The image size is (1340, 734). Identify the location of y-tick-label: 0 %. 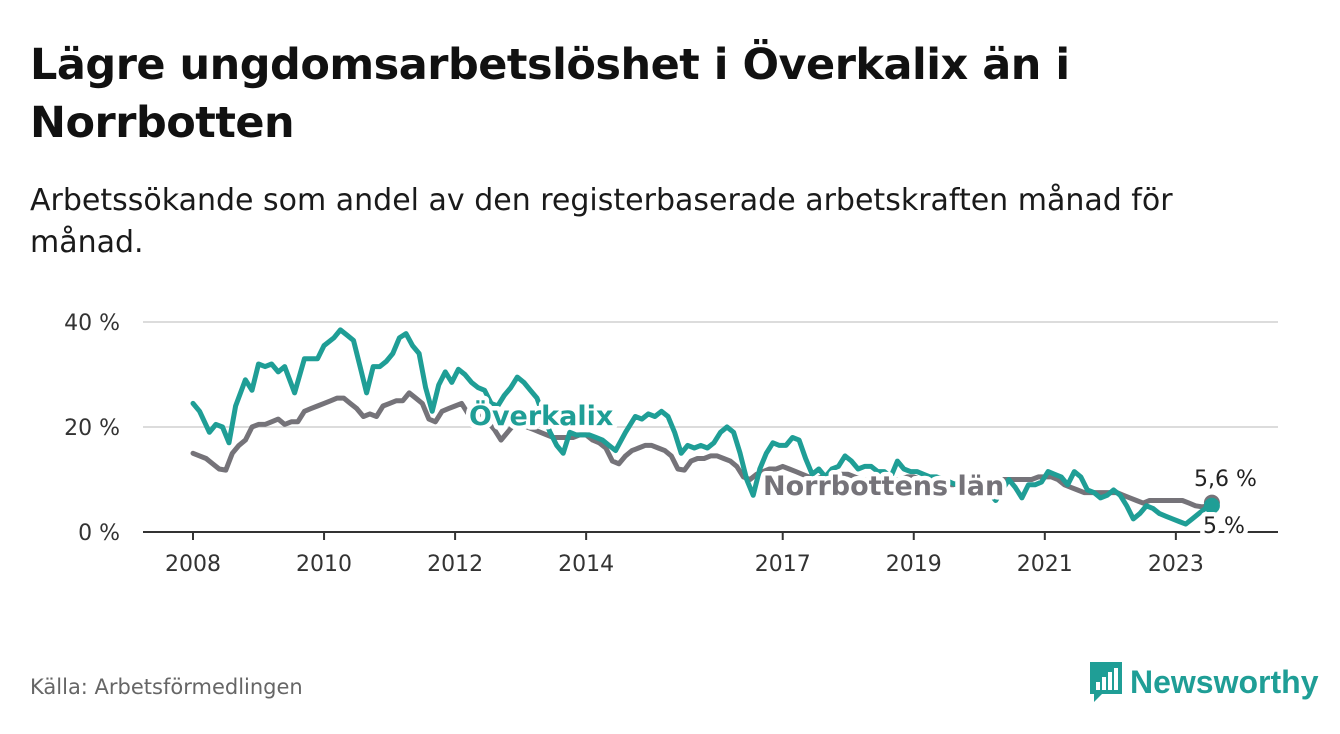
(99, 533).